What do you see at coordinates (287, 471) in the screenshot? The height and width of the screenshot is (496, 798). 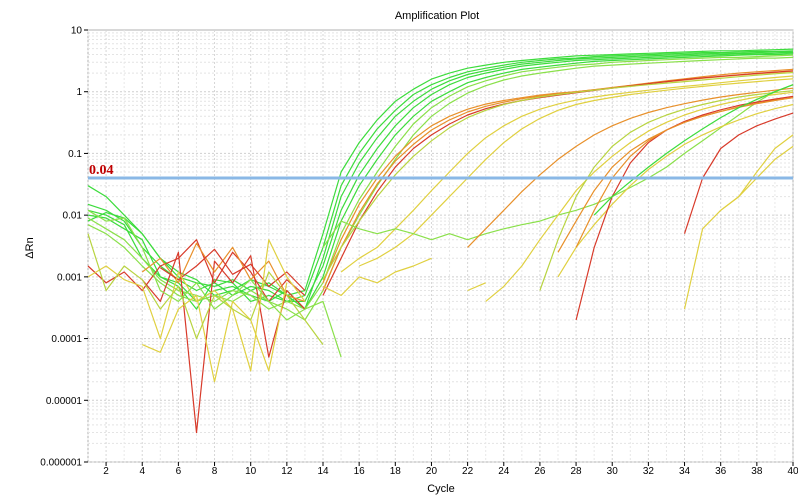 I see `x-tick-label: 12` at bounding box center [287, 471].